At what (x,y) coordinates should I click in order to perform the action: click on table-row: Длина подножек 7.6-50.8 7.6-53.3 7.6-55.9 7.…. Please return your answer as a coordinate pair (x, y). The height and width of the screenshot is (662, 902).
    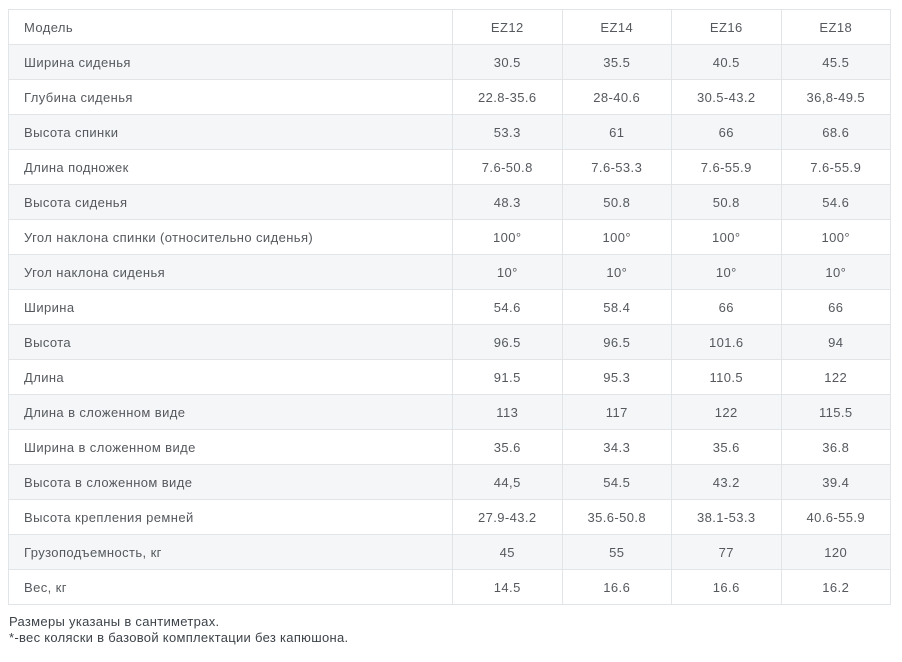
    Looking at the image, I should click on (449, 167).